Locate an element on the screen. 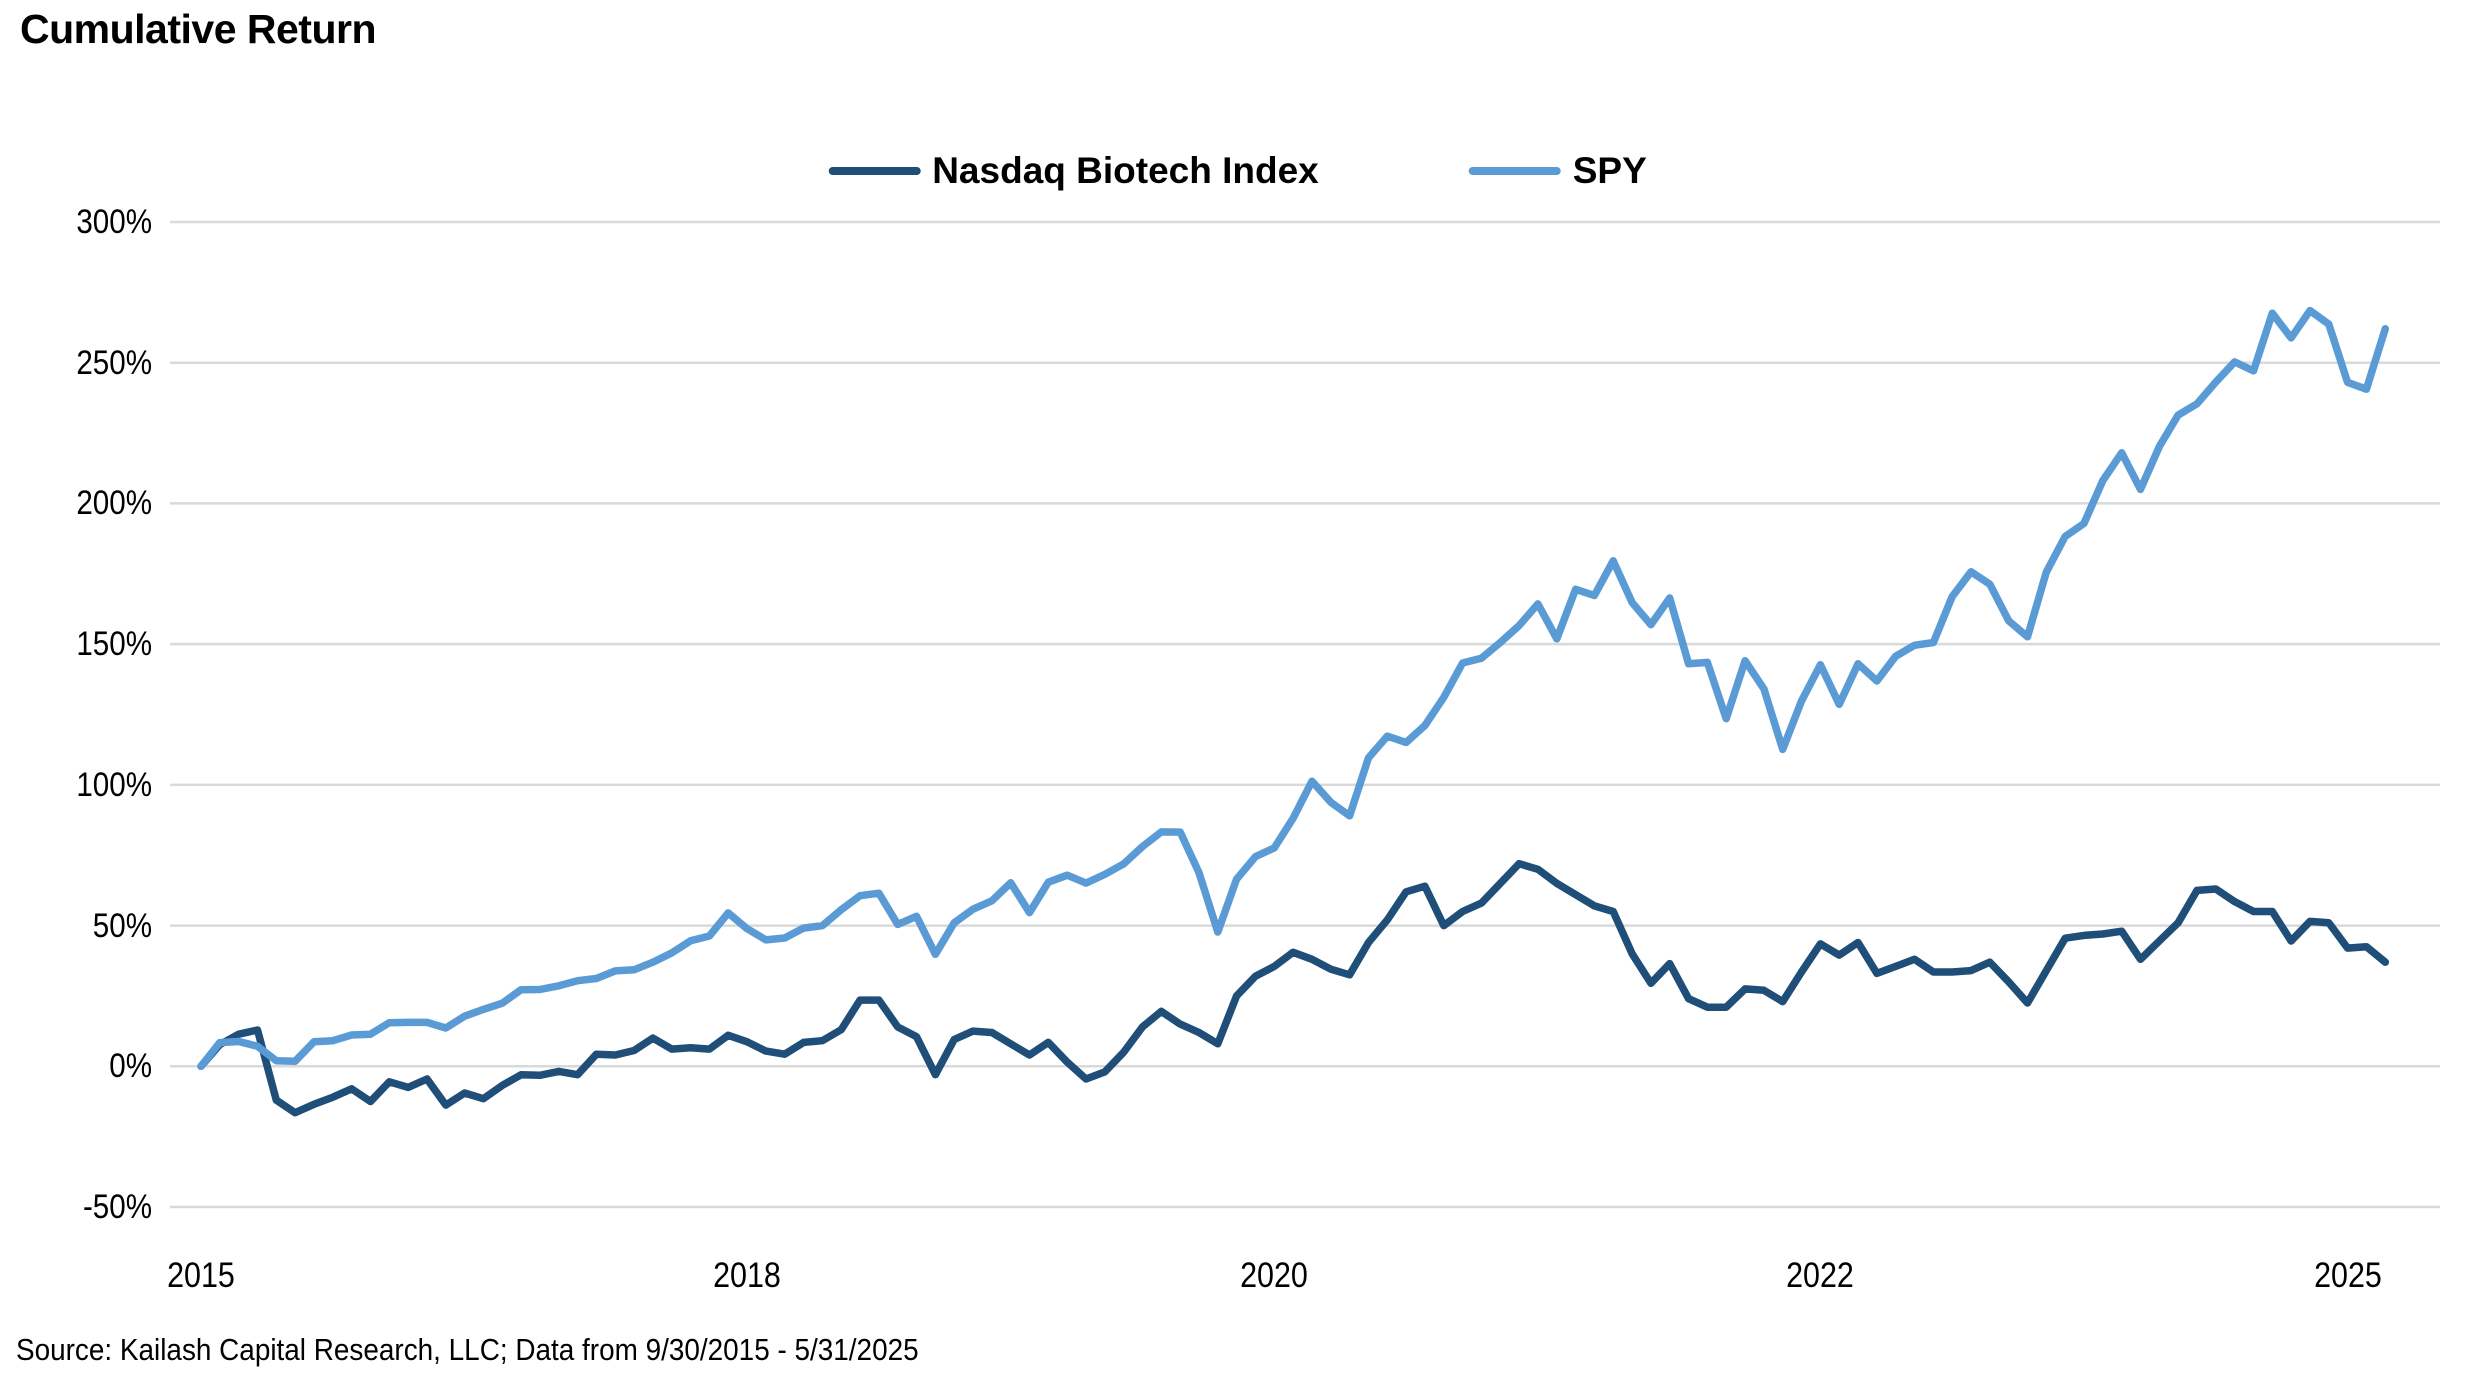 This screenshot has width=2475, height=1386. y-tick-label-0: 0% is located at coordinates (130, 1066).